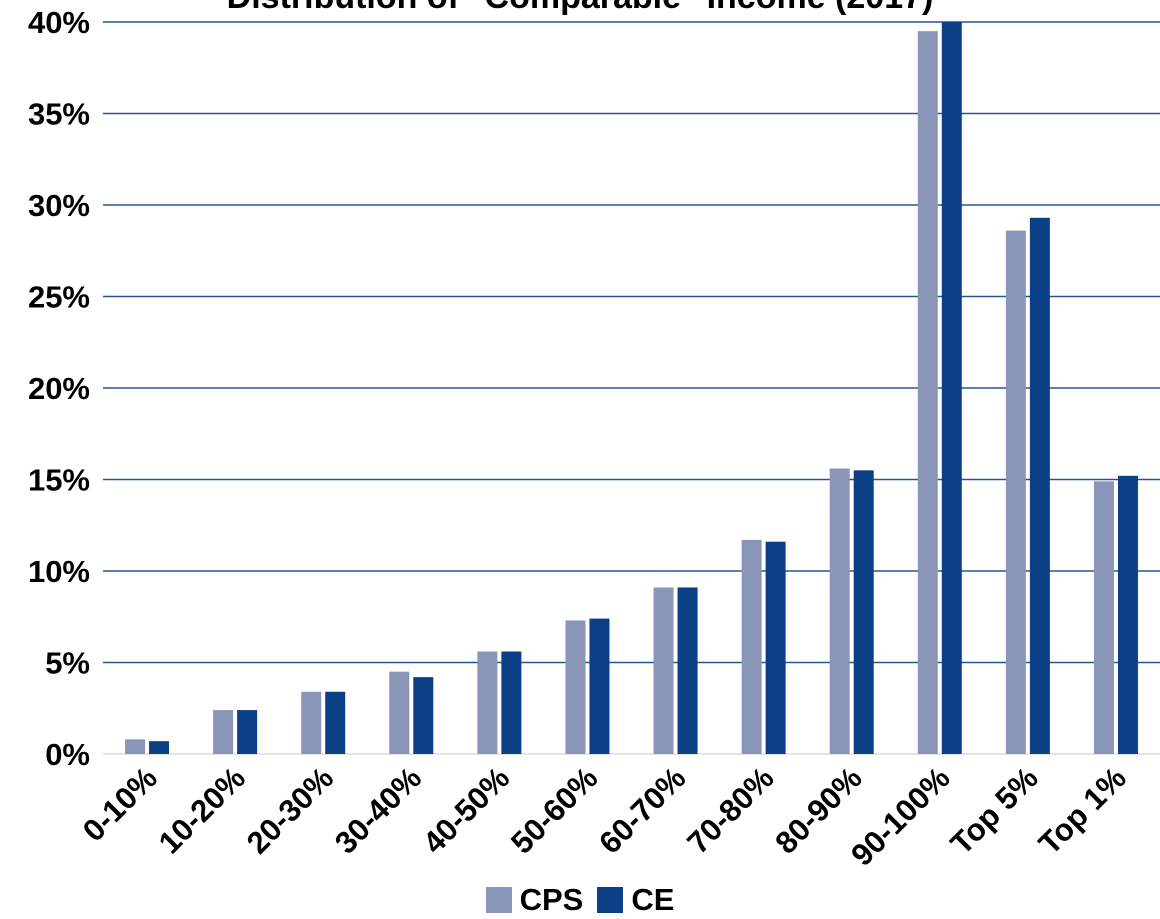 This screenshot has width=1160, height=919. I want to click on x-tick-label: 60-70%, so click(642, 810).